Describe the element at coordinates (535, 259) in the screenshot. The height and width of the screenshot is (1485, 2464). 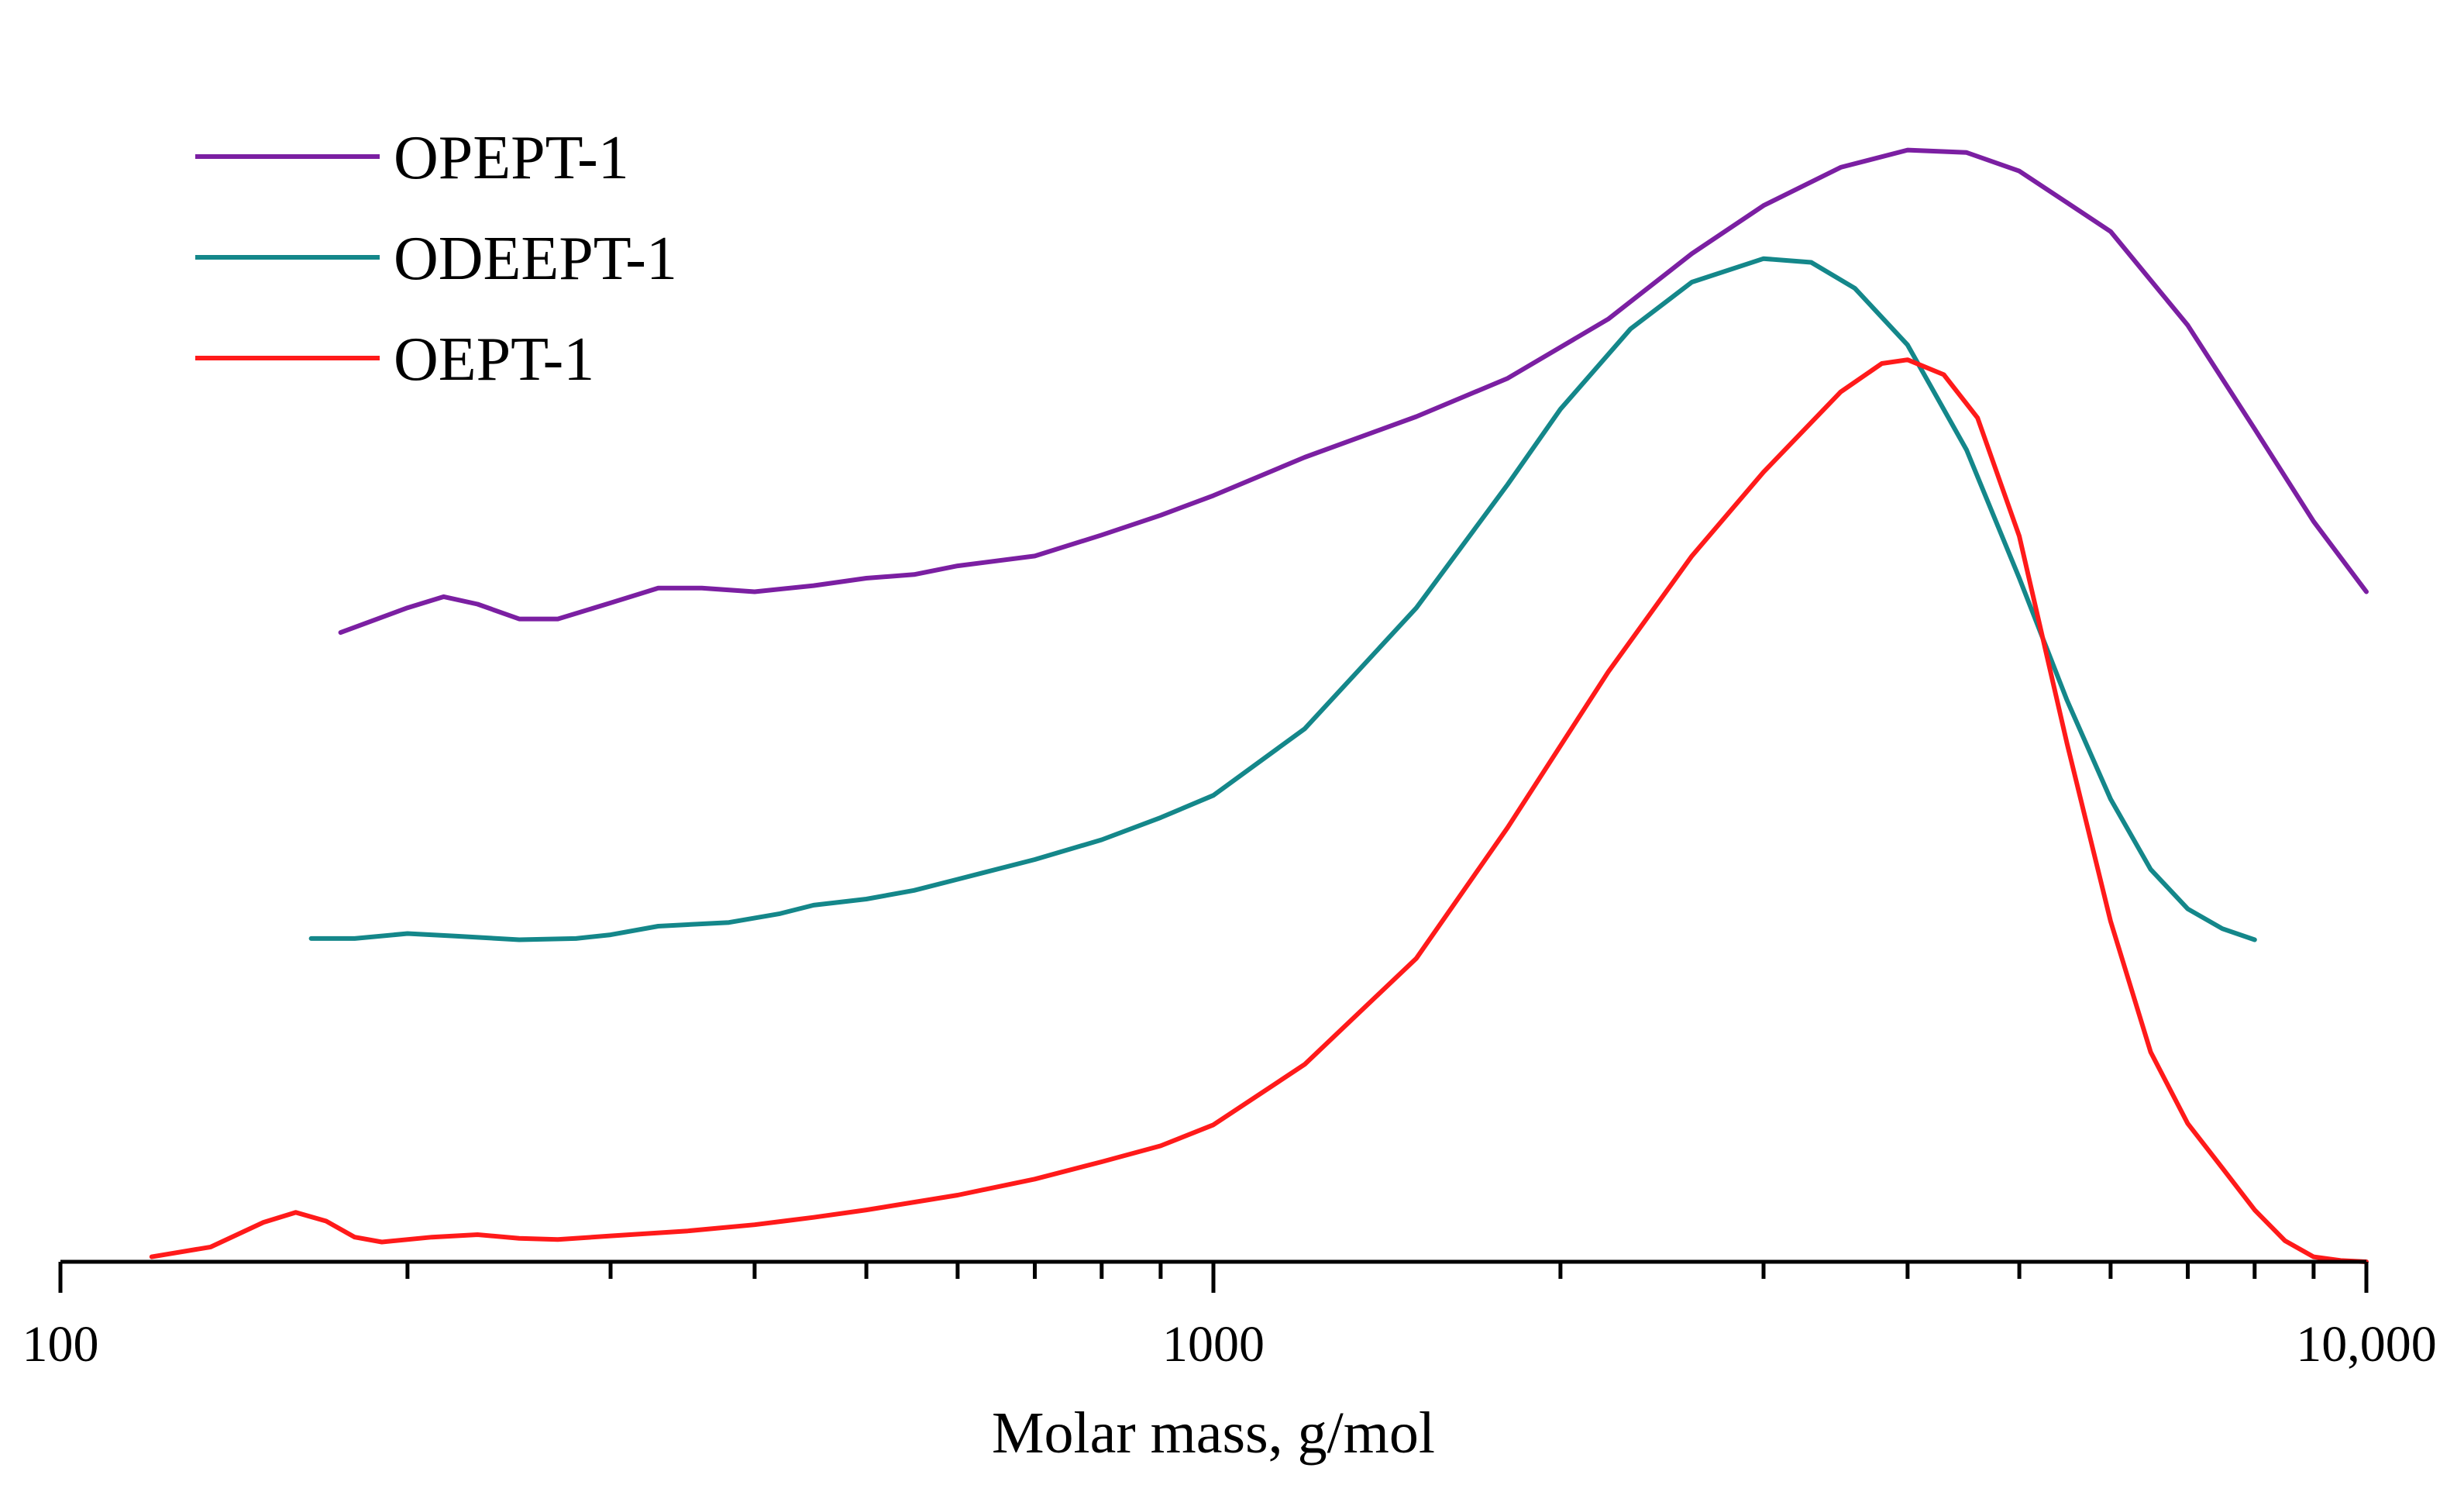
I see `legend-label-odeept-1: ODEEPT-1` at that location.